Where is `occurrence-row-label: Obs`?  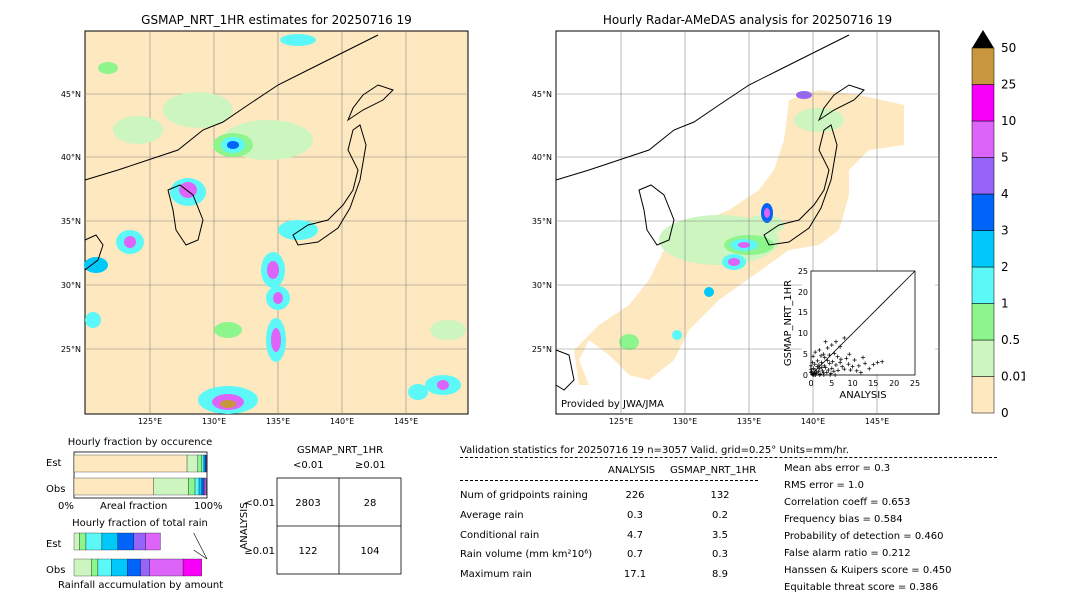
occurrence-row-label: Obs is located at coordinates (55, 489).